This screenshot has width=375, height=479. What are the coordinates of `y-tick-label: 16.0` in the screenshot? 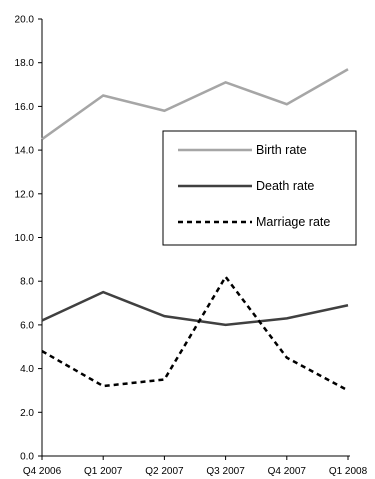 It's located at (25, 107).